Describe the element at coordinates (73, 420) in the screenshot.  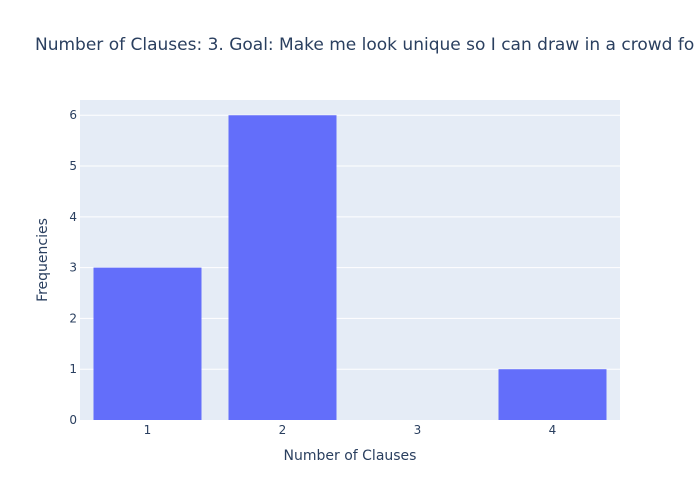
I see `y-tick-label: 0` at that location.